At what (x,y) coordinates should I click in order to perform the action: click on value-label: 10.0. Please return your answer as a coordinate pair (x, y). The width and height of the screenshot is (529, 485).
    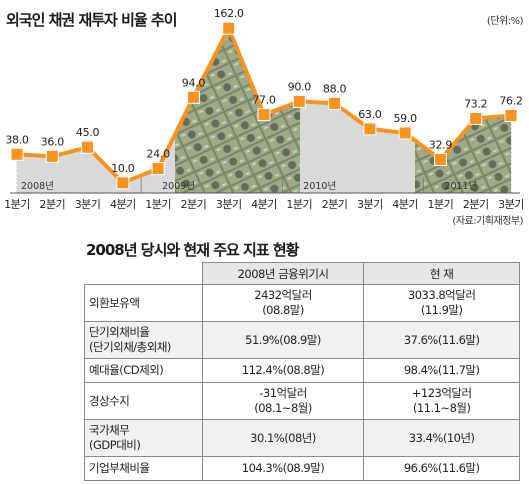
    Looking at the image, I should click on (123, 168).